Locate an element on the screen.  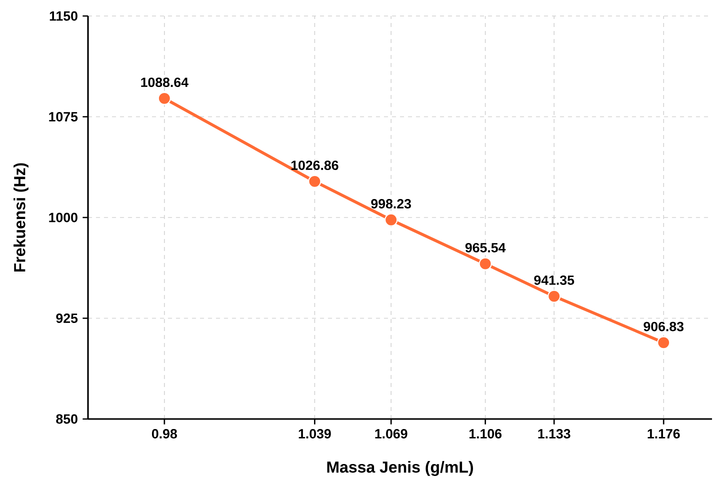
y-tick-label: 1000 is located at coordinates (63, 217).